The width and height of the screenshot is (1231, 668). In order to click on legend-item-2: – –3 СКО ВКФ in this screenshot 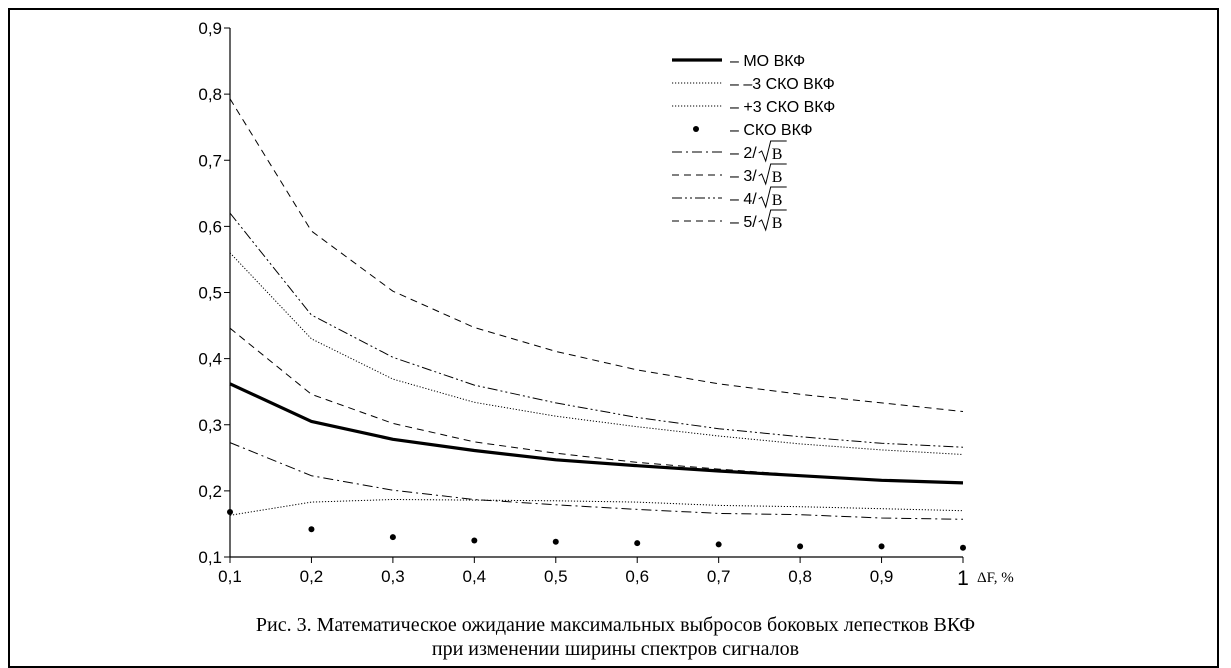, I will do `click(753, 84)`.